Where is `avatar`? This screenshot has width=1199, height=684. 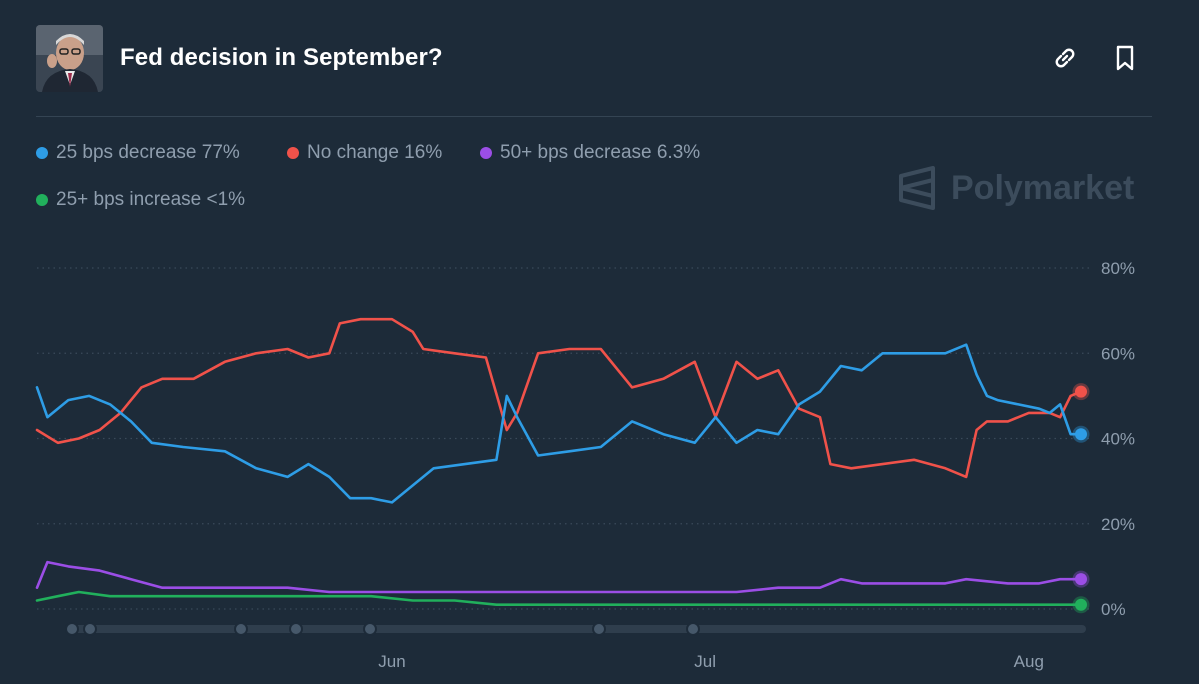 avatar is located at coordinates (69, 58).